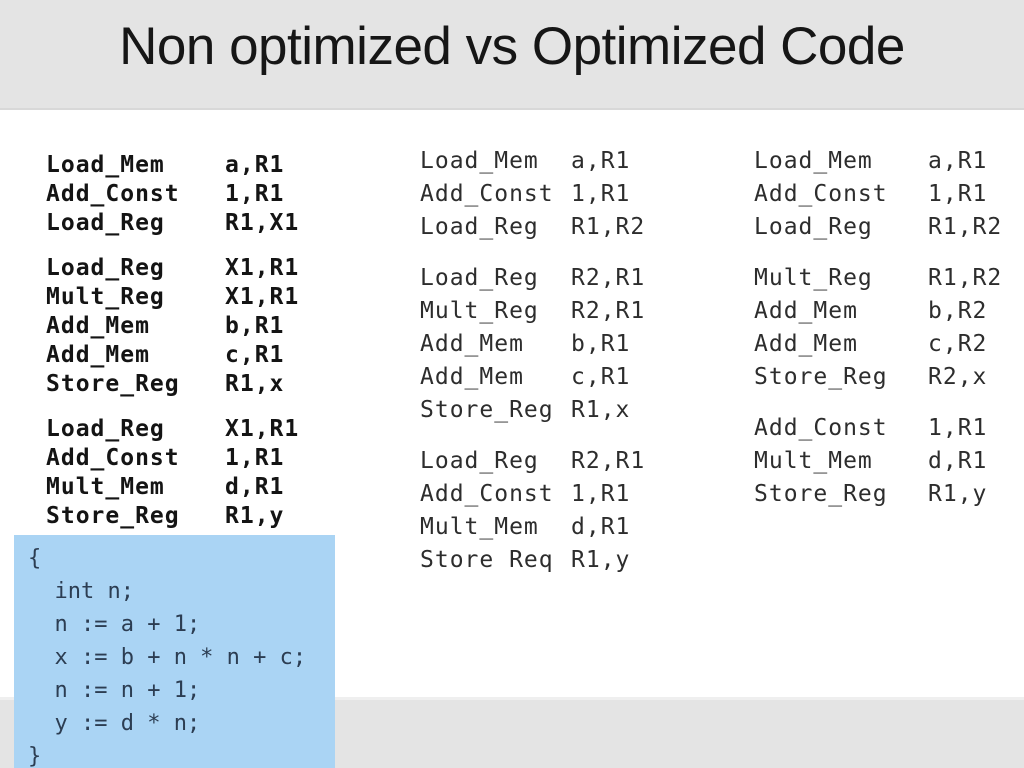 The height and width of the screenshot is (768, 1024). Describe the element at coordinates (878, 278) in the screenshot. I see `asm-line: Mult_Reg R1,R2` at that location.